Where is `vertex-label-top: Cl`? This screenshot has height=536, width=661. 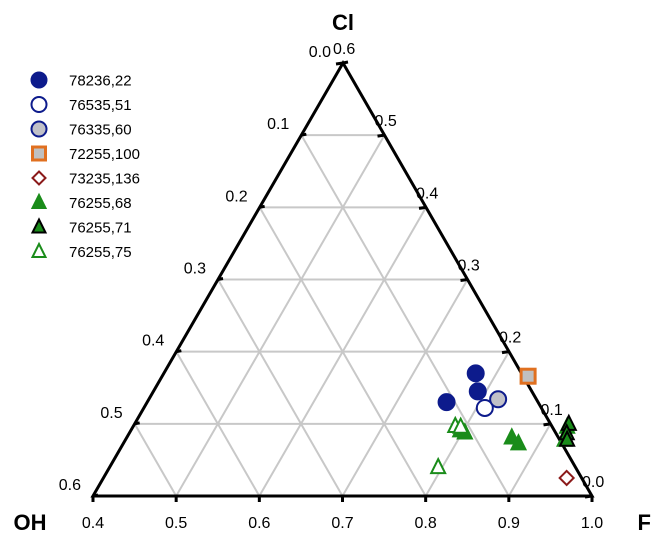 vertex-label-top: Cl is located at coordinates (343, 22).